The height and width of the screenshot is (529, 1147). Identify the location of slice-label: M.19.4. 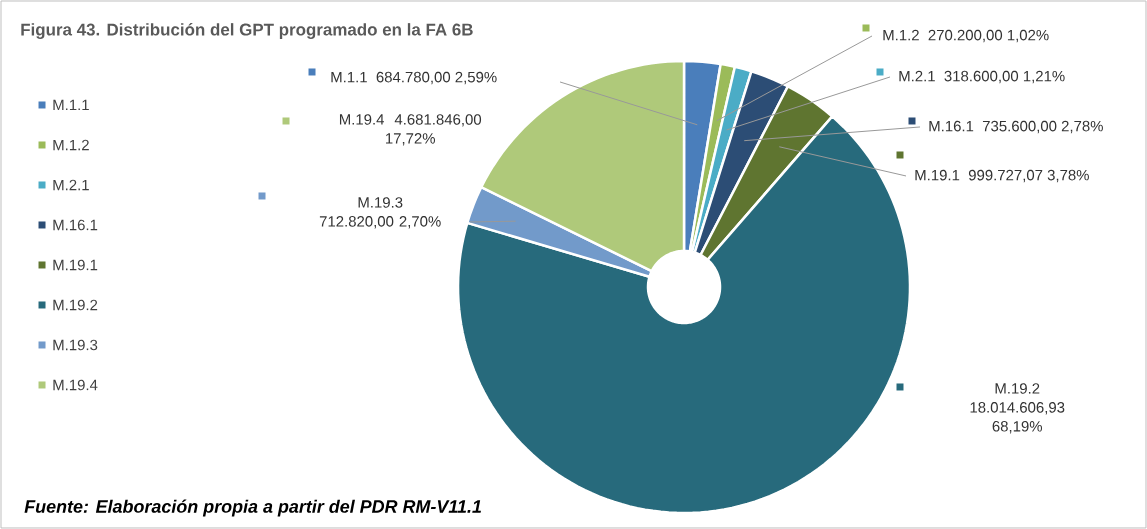
(362, 119).